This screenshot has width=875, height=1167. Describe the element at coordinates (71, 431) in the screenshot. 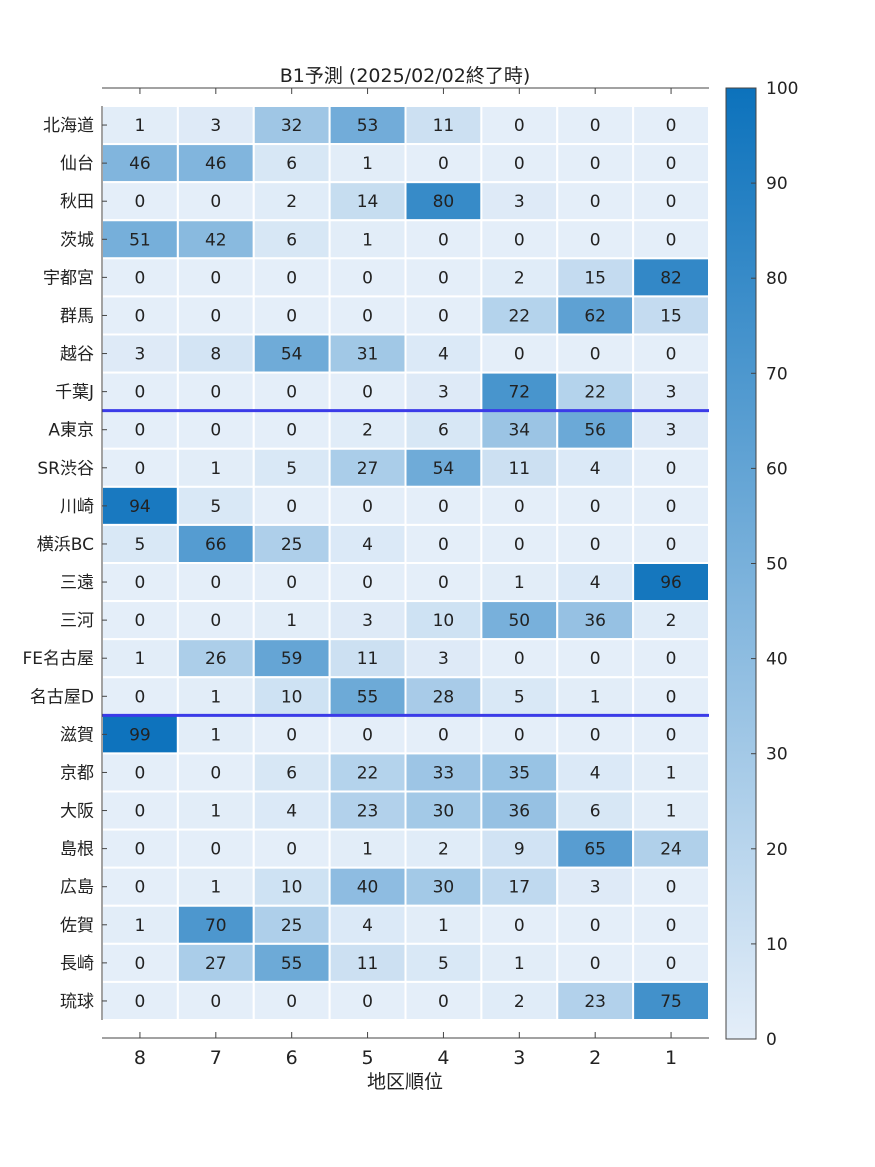

I see `y-tick-label: A東京` at that location.